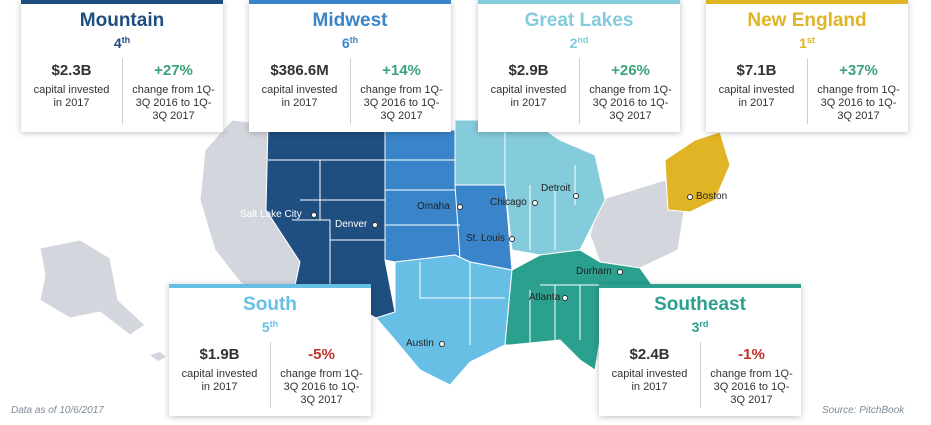 The width and height of the screenshot is (931, 425). Describe the element at coordinates (351, 224) in the screenshot. I see `city-label-denver: Denver` at that location.